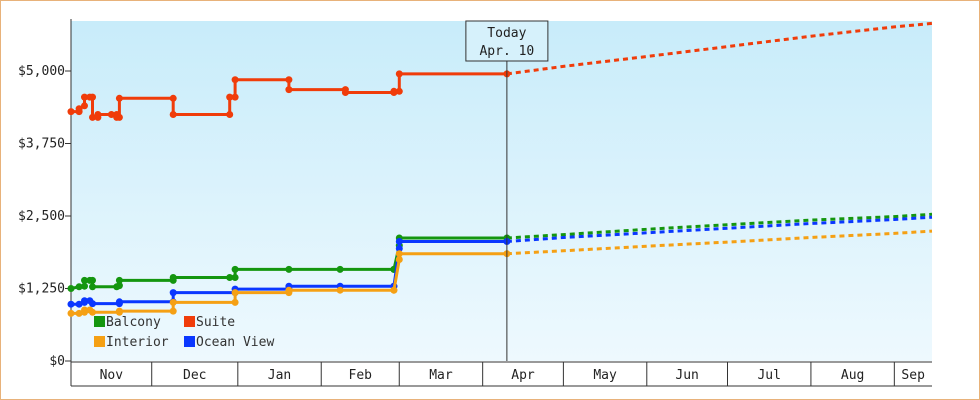 This screenshot has width=980, height=400. Describe the element at coordinates (507, 190) in the screenshot. I see `today-marker: Today Apr. 10` at that location.